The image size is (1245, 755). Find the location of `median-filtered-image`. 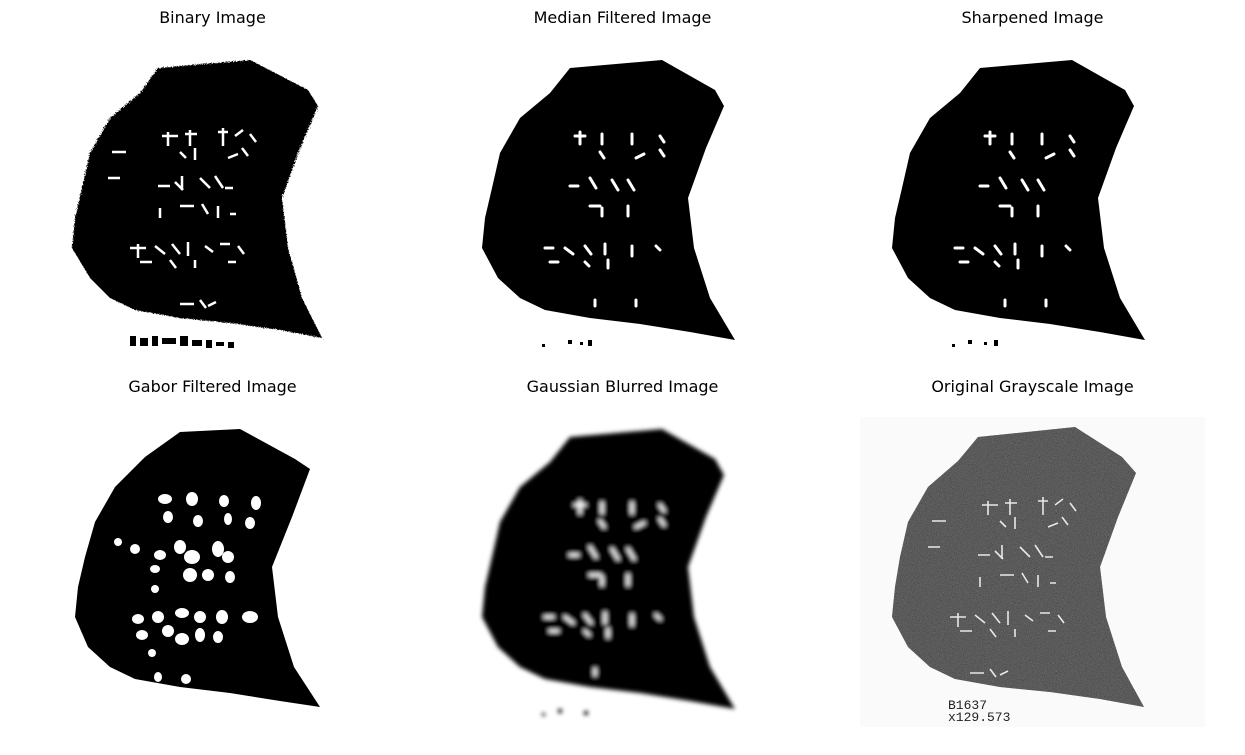

median-filtered-image is located at coordinates (608, 203).